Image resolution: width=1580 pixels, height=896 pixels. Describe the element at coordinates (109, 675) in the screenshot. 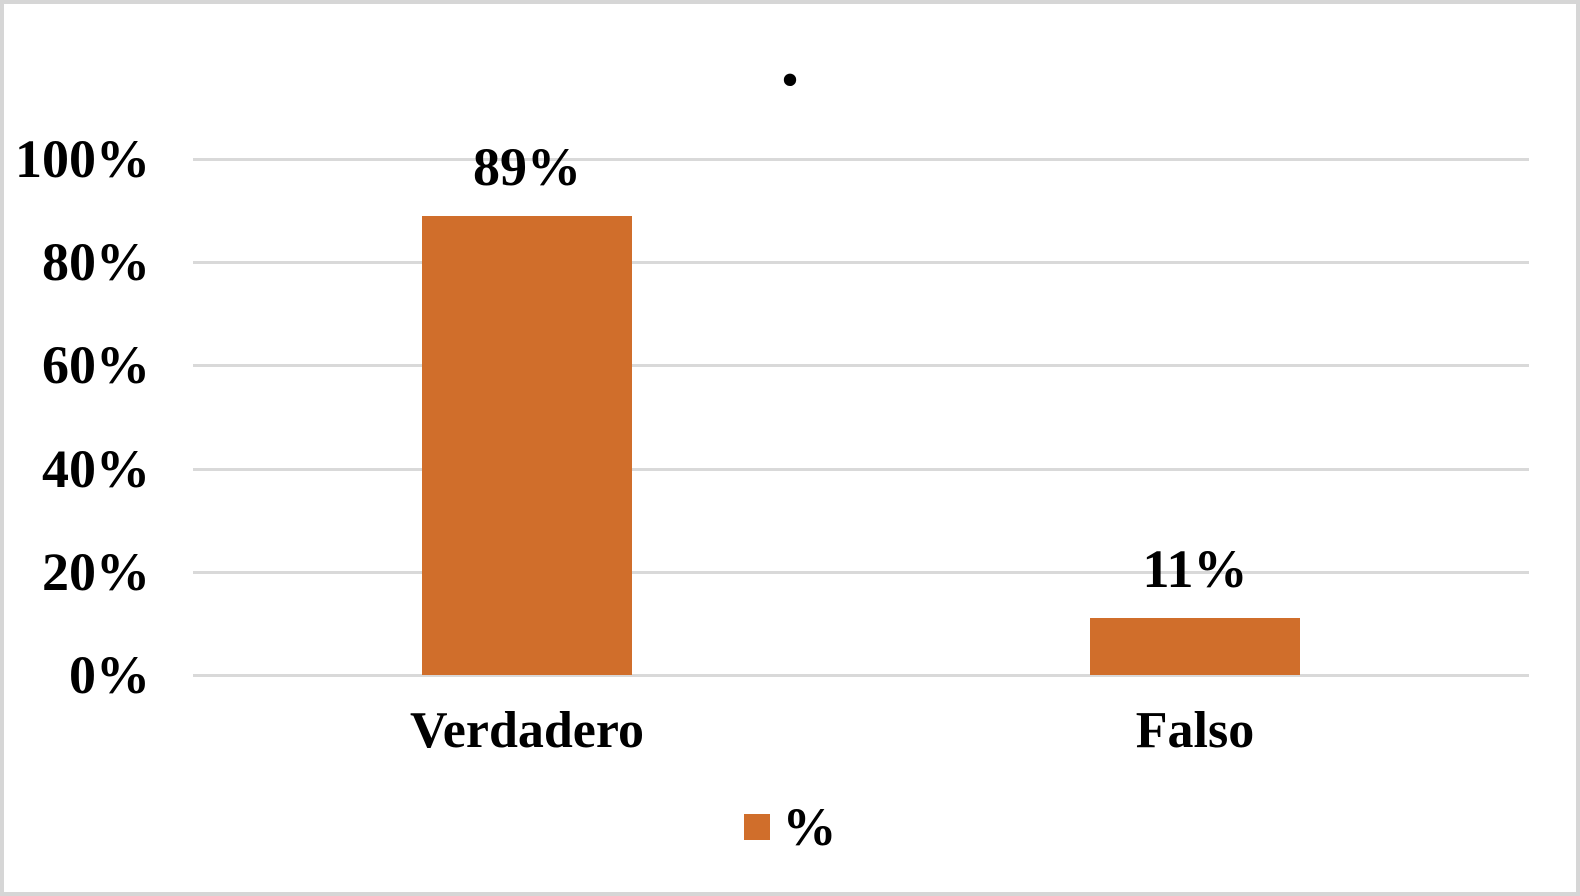

I see `y-axis-tick-label: 0%` at that location.